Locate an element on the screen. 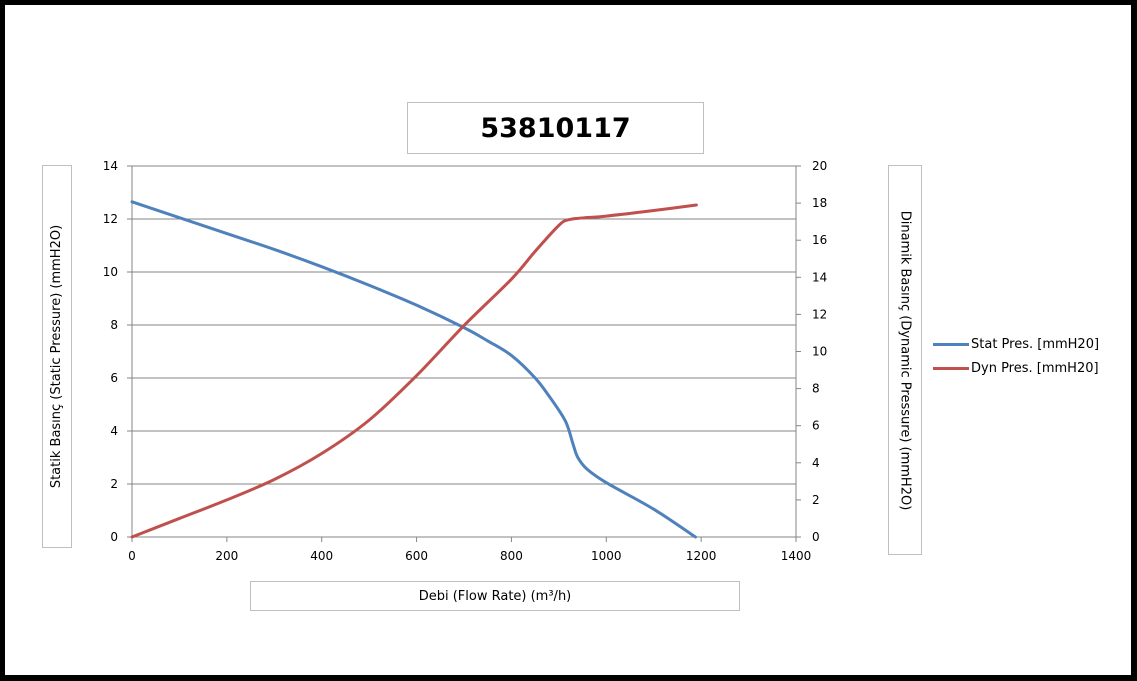  y2-tick-label-18: 18 is located at coordinates (819, 203).